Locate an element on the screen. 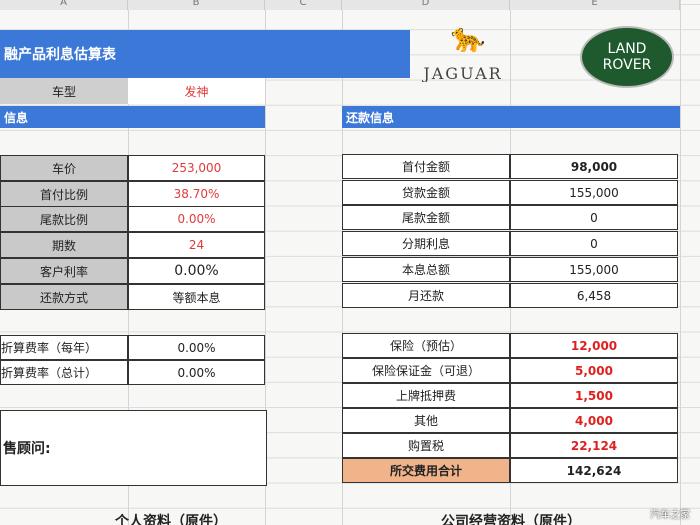 This screenshot has height=525, width=700. label: 上牌抵押费 is located at coordinates (426, 395).